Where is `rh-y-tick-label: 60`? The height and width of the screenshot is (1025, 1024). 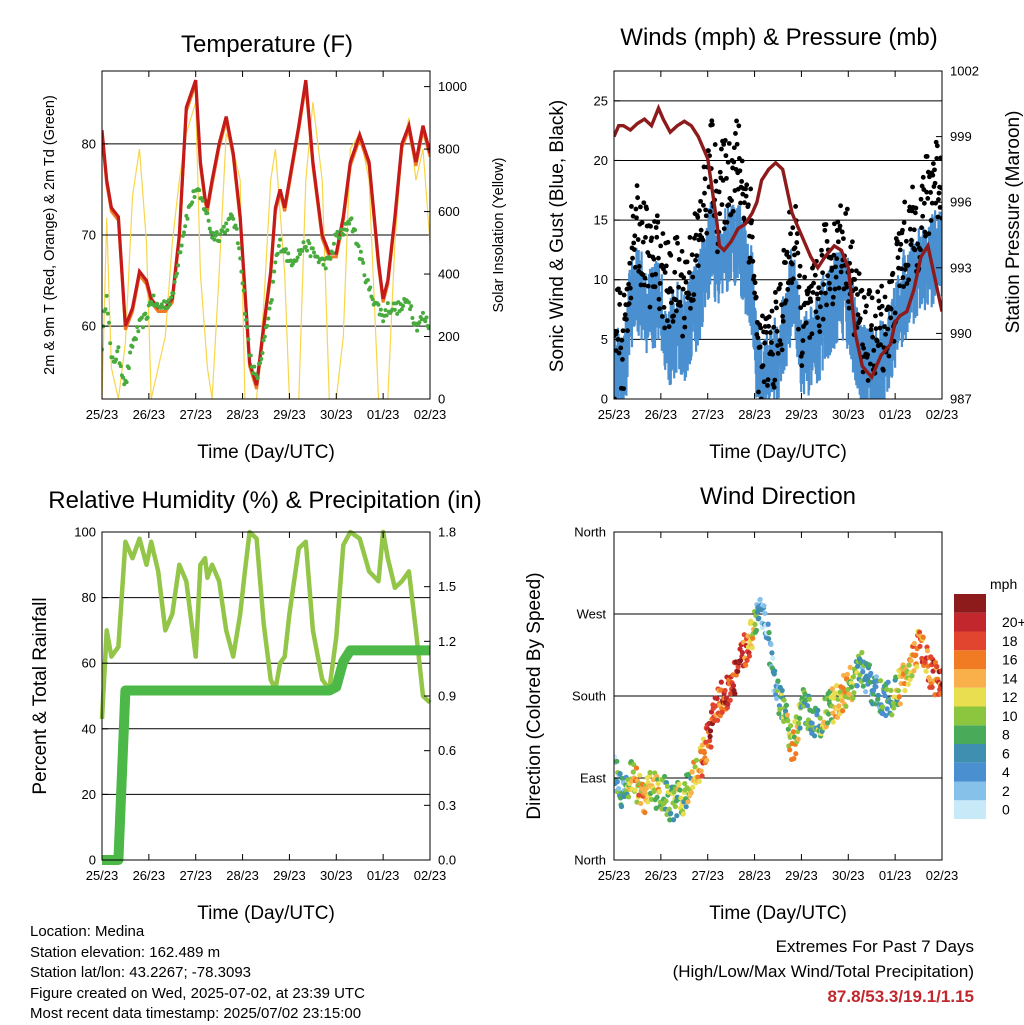
rh-y-tick-label: 60 is located at coordinates (89, 663).